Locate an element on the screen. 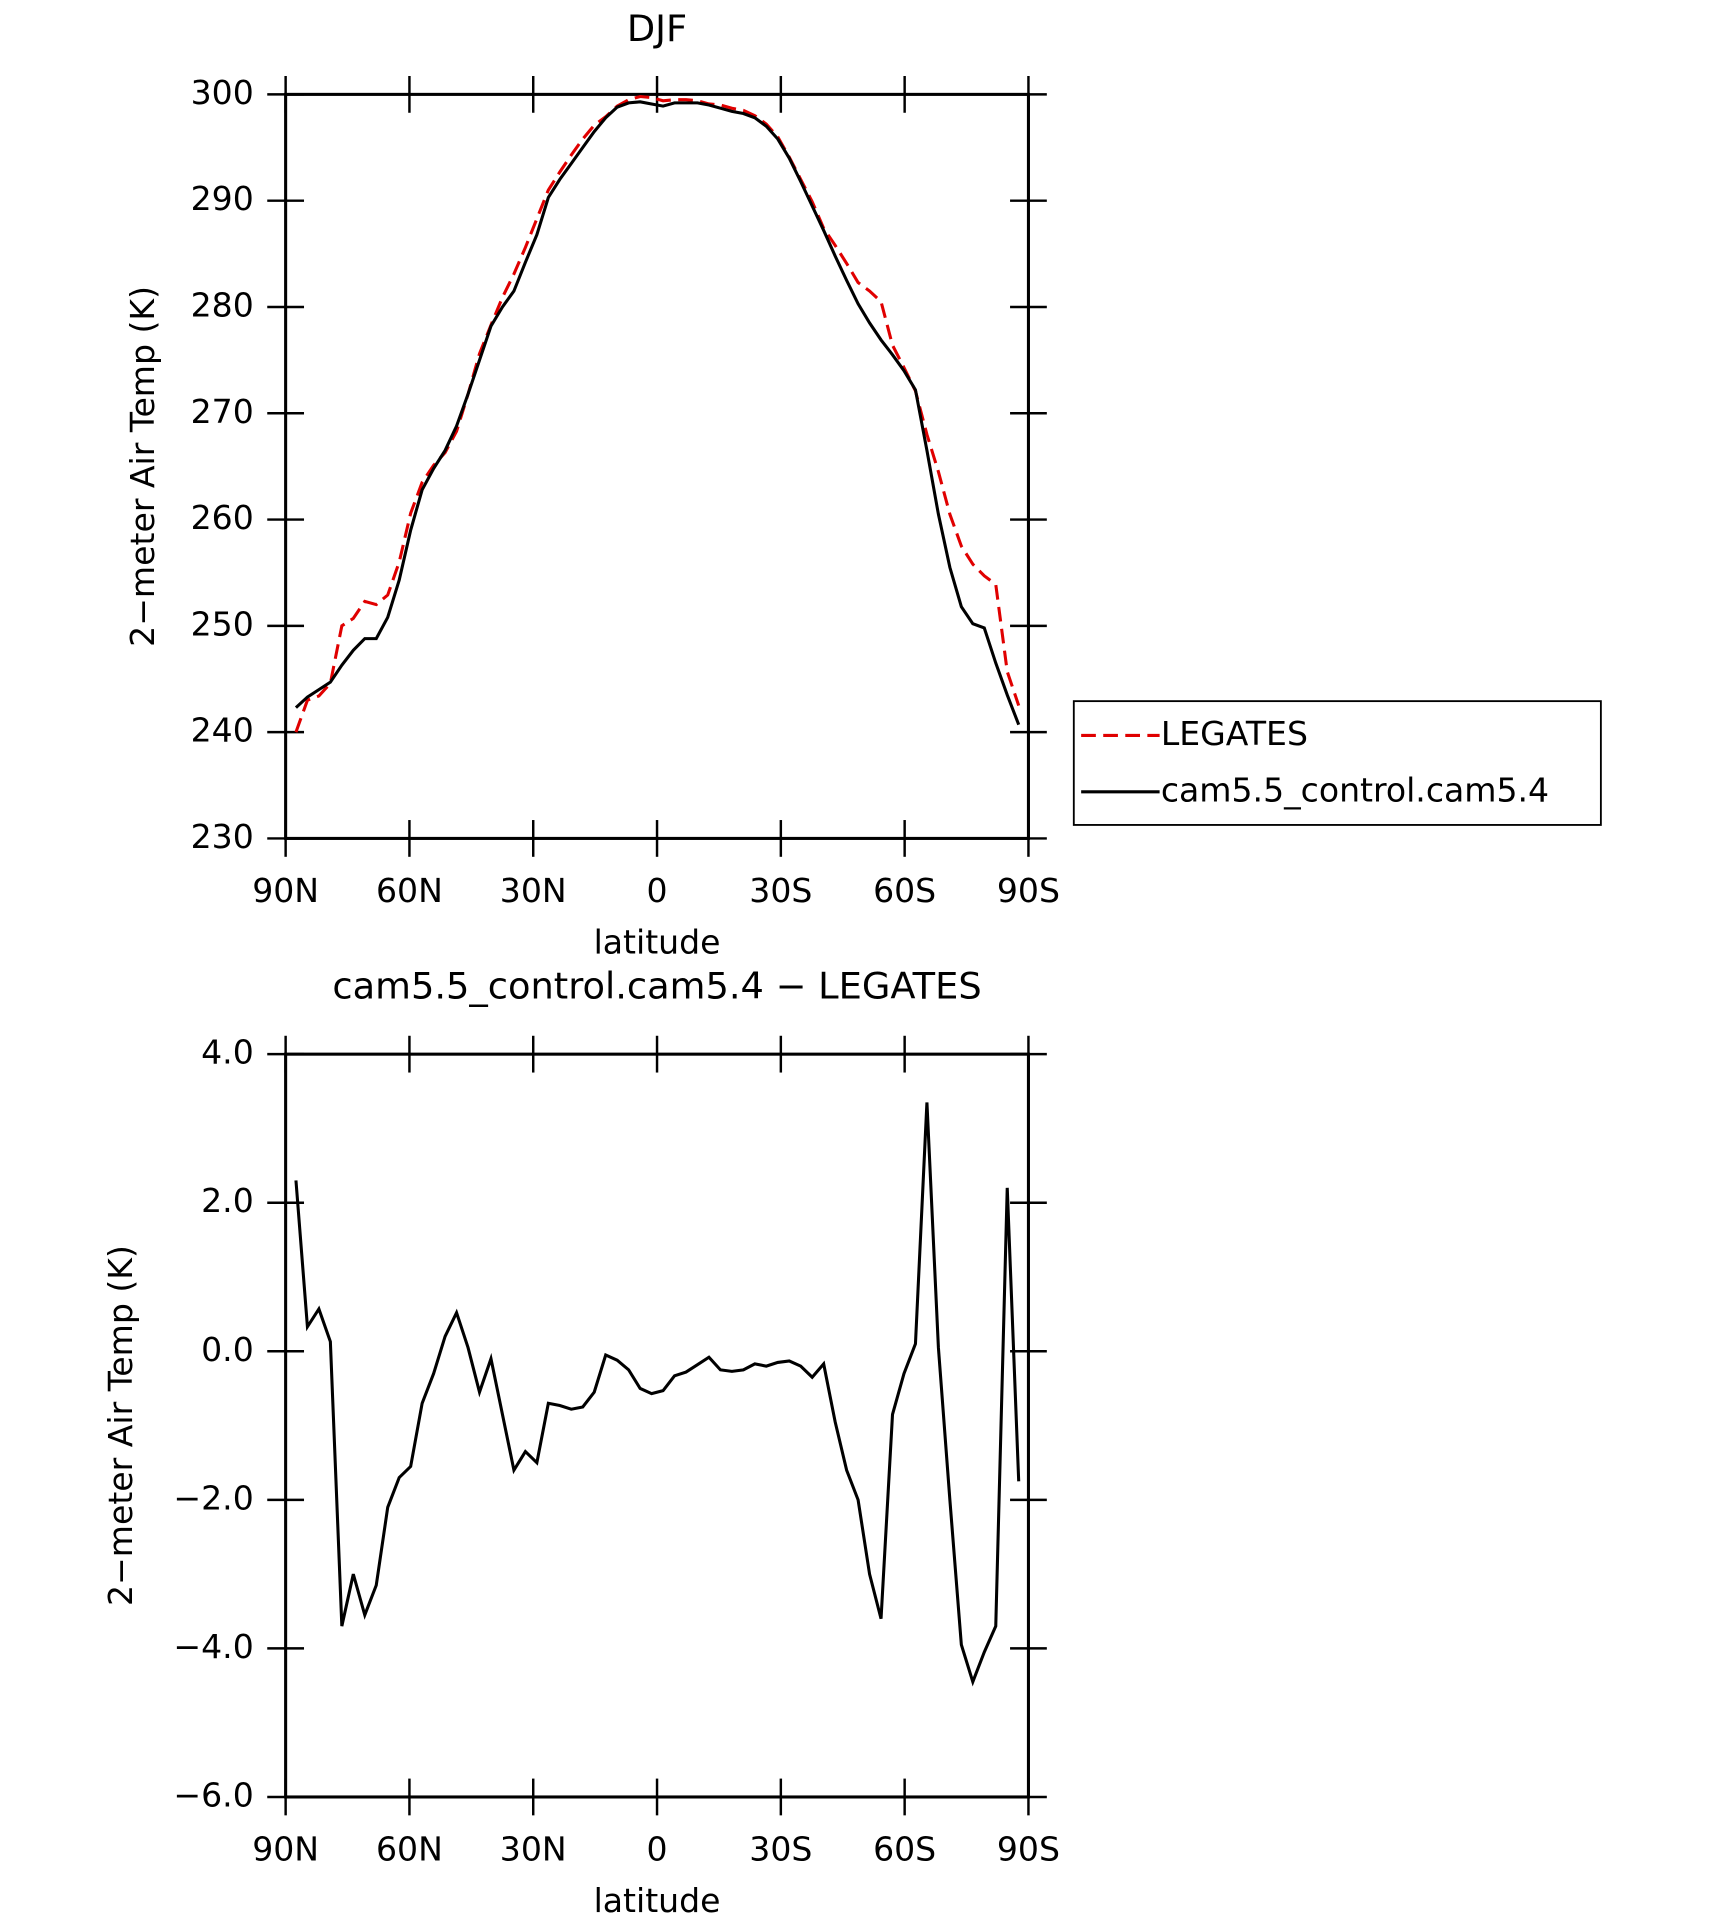 This screenshot has height=1922, width=1710. legend-label: cam5.5_control.cam5.4 is located at coordinates (1355, 789).